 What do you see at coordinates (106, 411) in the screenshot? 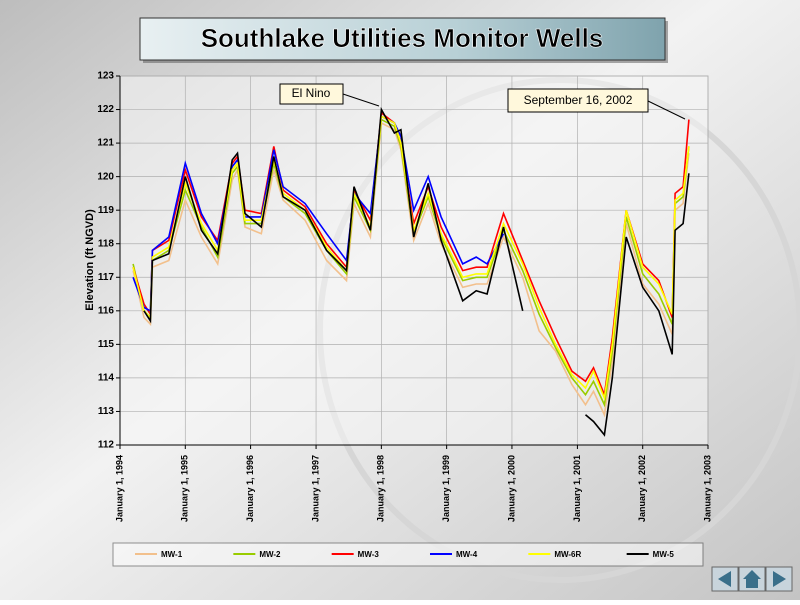
I see `y-tick-label: 113` at bounding box center [106, 411].